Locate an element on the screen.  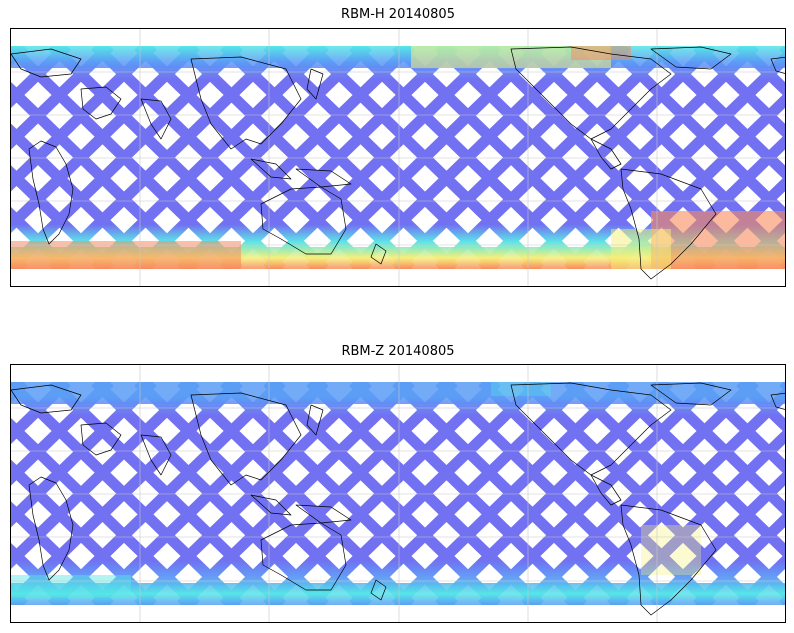
panel-bottom-title: RBM-Z 20140805 is located at coordinates (398, 351).